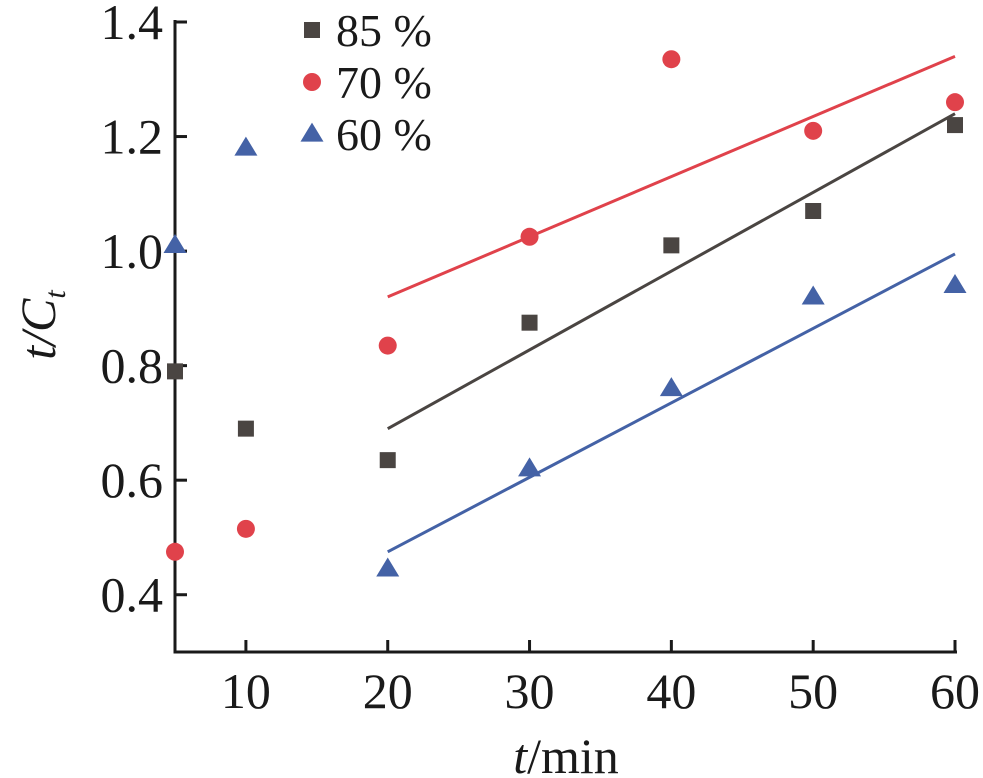 This screenshot has width=983, height=778. What do you see at coordinates (144, 311) in the screenshot?
I see `y-ticks: 0.4 0.6 0.8 1.0 1.2 1.4` at bounding box center [144, 311].